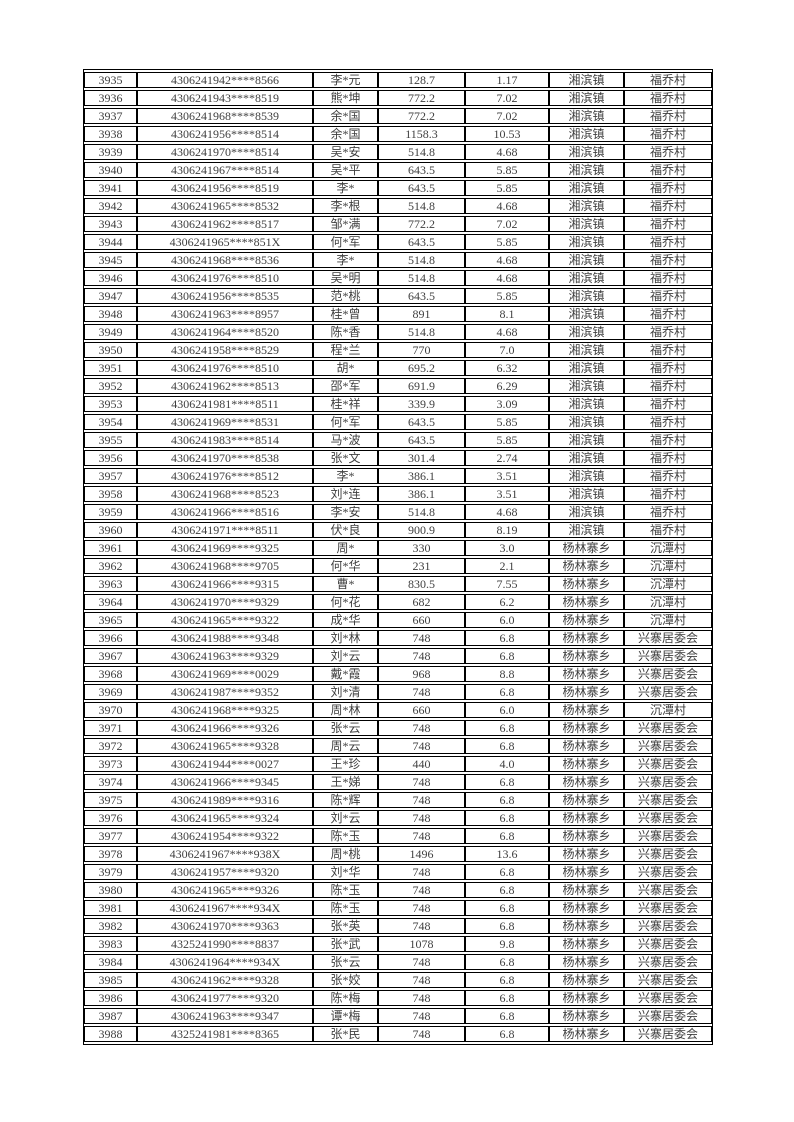 The width and height of the screenshot is (794, 1122). Describe the element at coordinates (507, 80) in the screenshot. I see `cell-secondary-amount: 1.17` at that location.